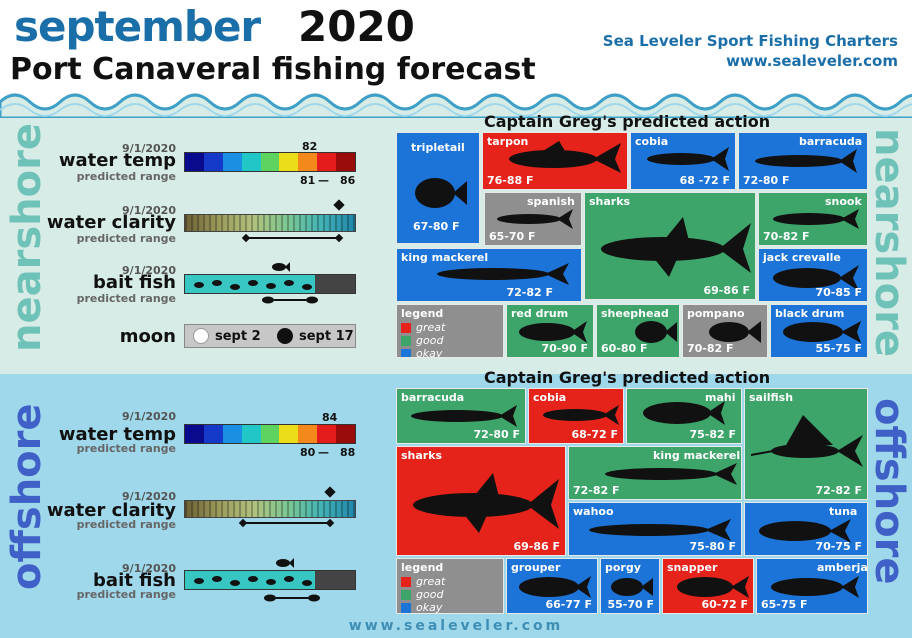 The image size is (912, 638). Describe the element at coordinates (308, 180) in the screenshot. I see `near-temp-low: 81` at that location.